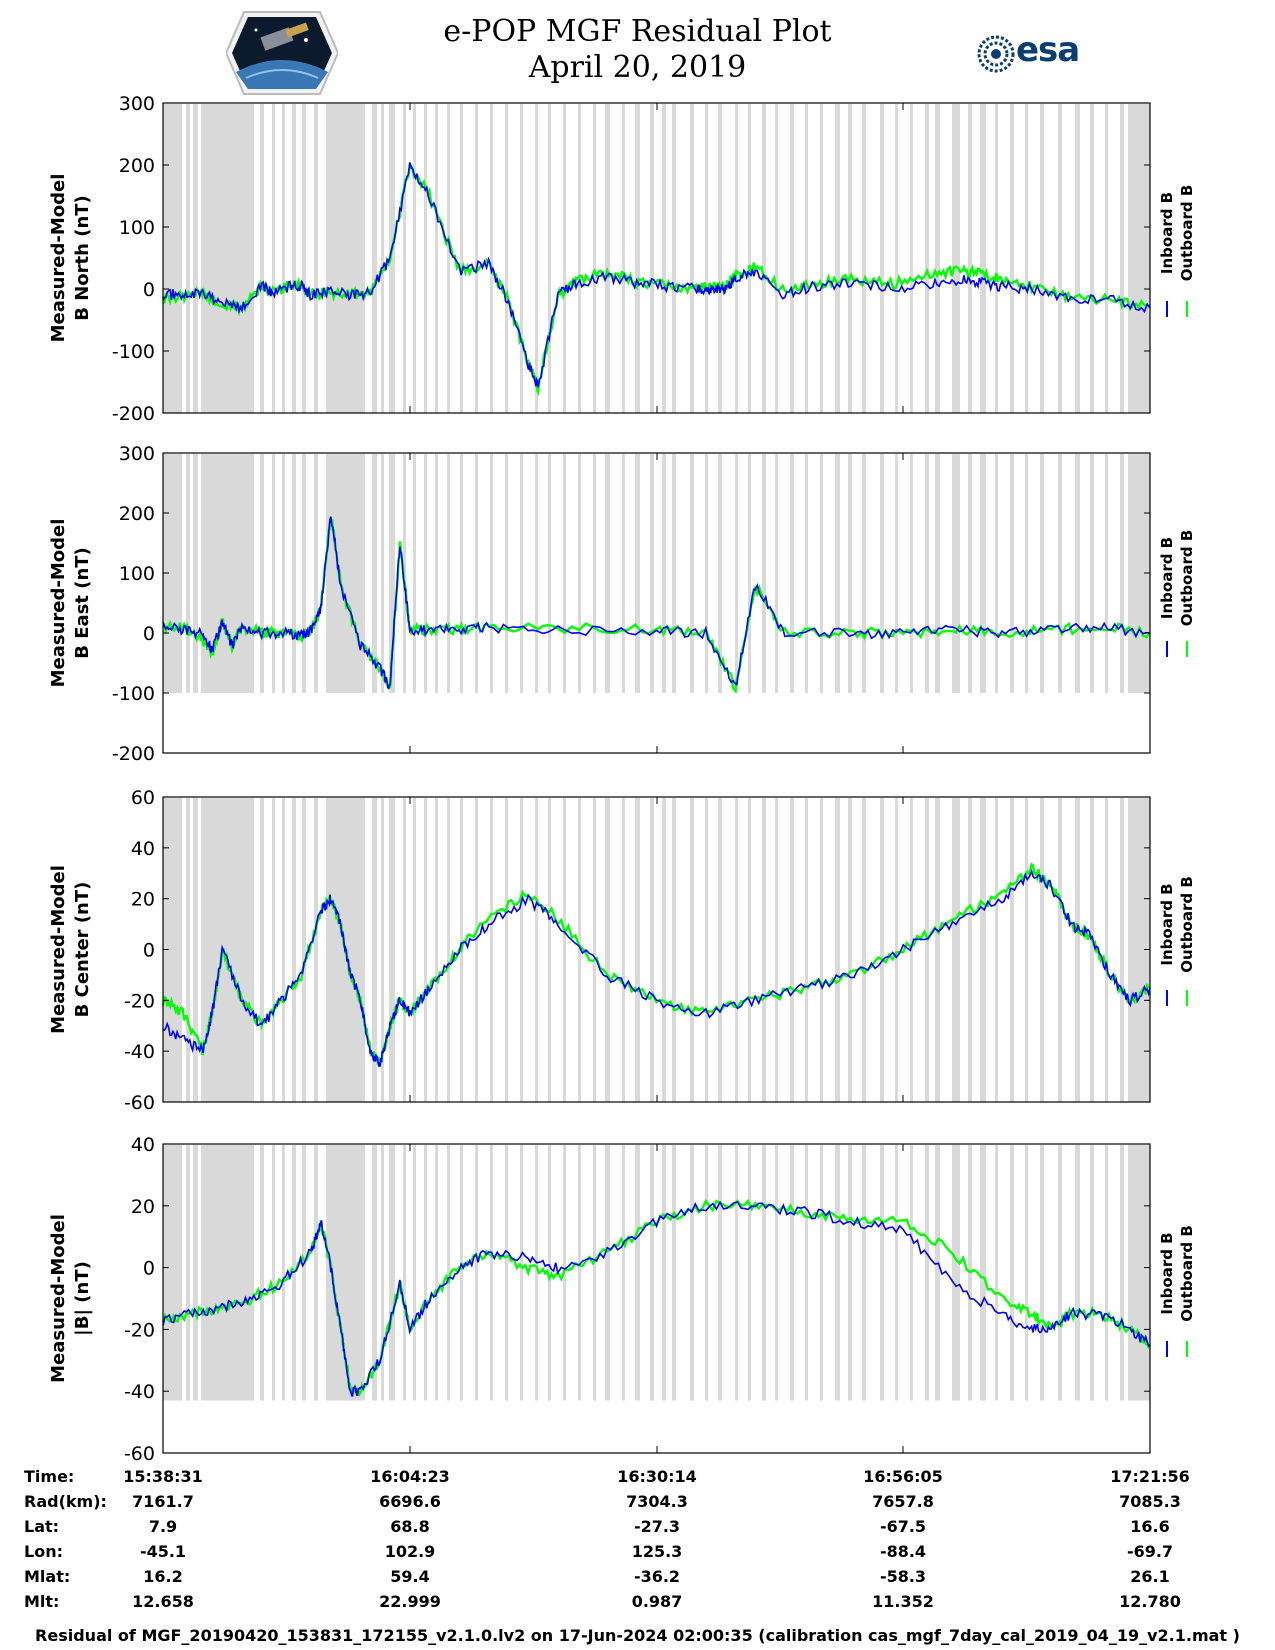  I want to click on info-value: 7161.7, so click(163, 1501).